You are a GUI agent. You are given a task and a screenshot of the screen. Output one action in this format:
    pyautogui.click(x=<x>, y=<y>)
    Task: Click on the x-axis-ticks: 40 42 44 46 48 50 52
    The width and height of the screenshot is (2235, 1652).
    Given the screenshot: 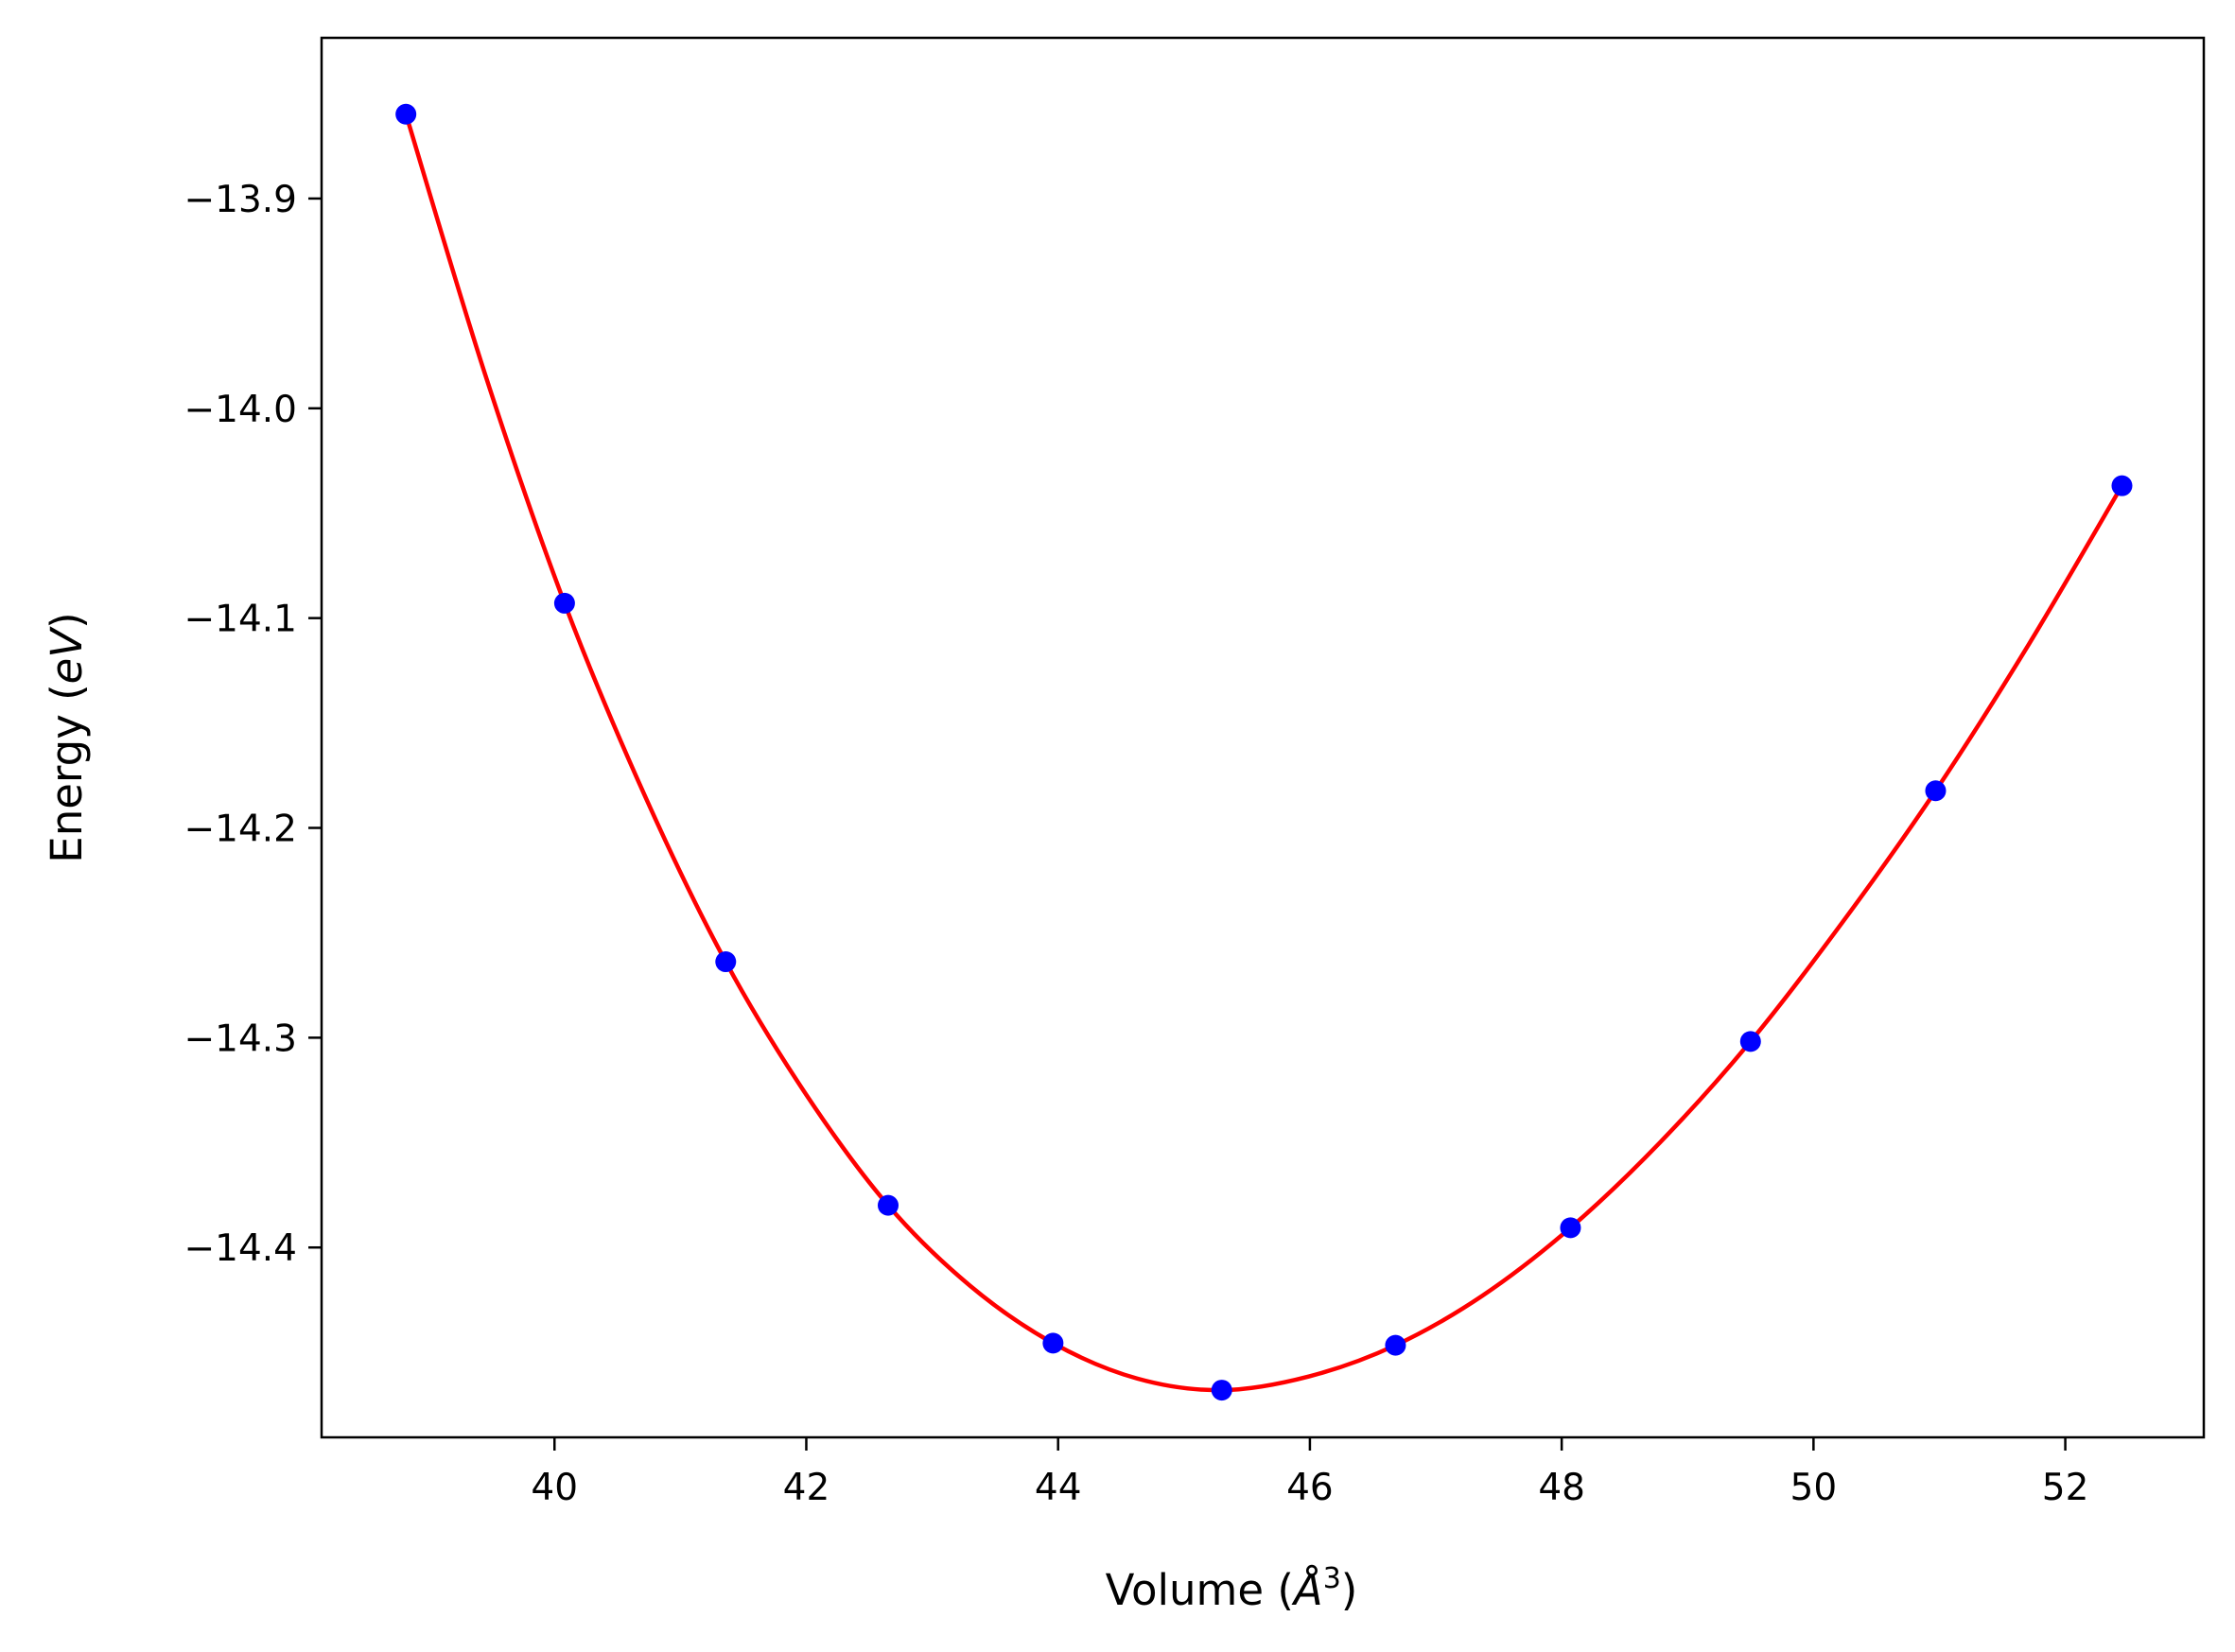 What is the action you would take?
    pyautogui.click(x=1309, y=1473)
    